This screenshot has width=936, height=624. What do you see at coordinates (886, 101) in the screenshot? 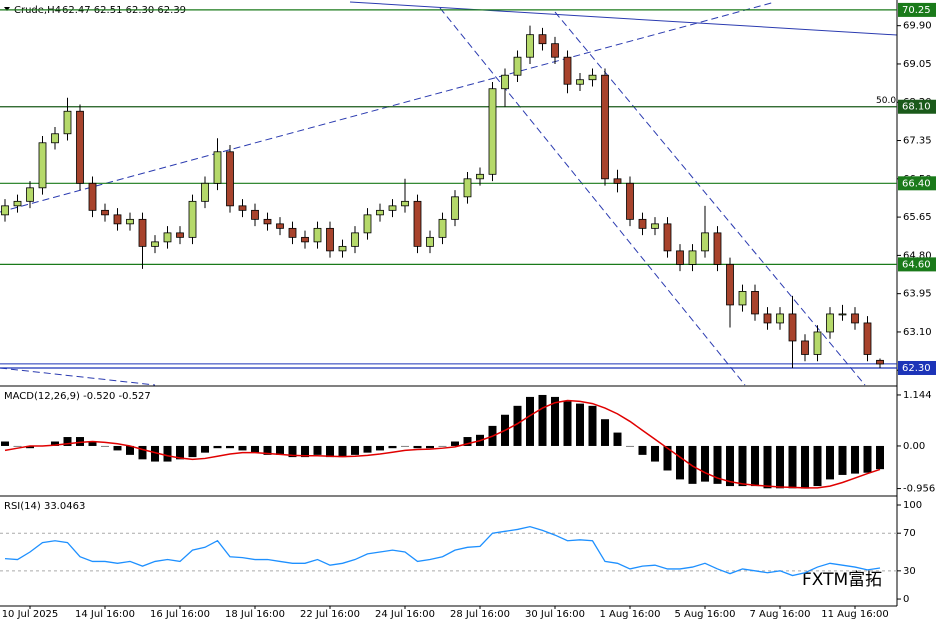
I see `level-note: 50.0` at bounding box center [886, 101].